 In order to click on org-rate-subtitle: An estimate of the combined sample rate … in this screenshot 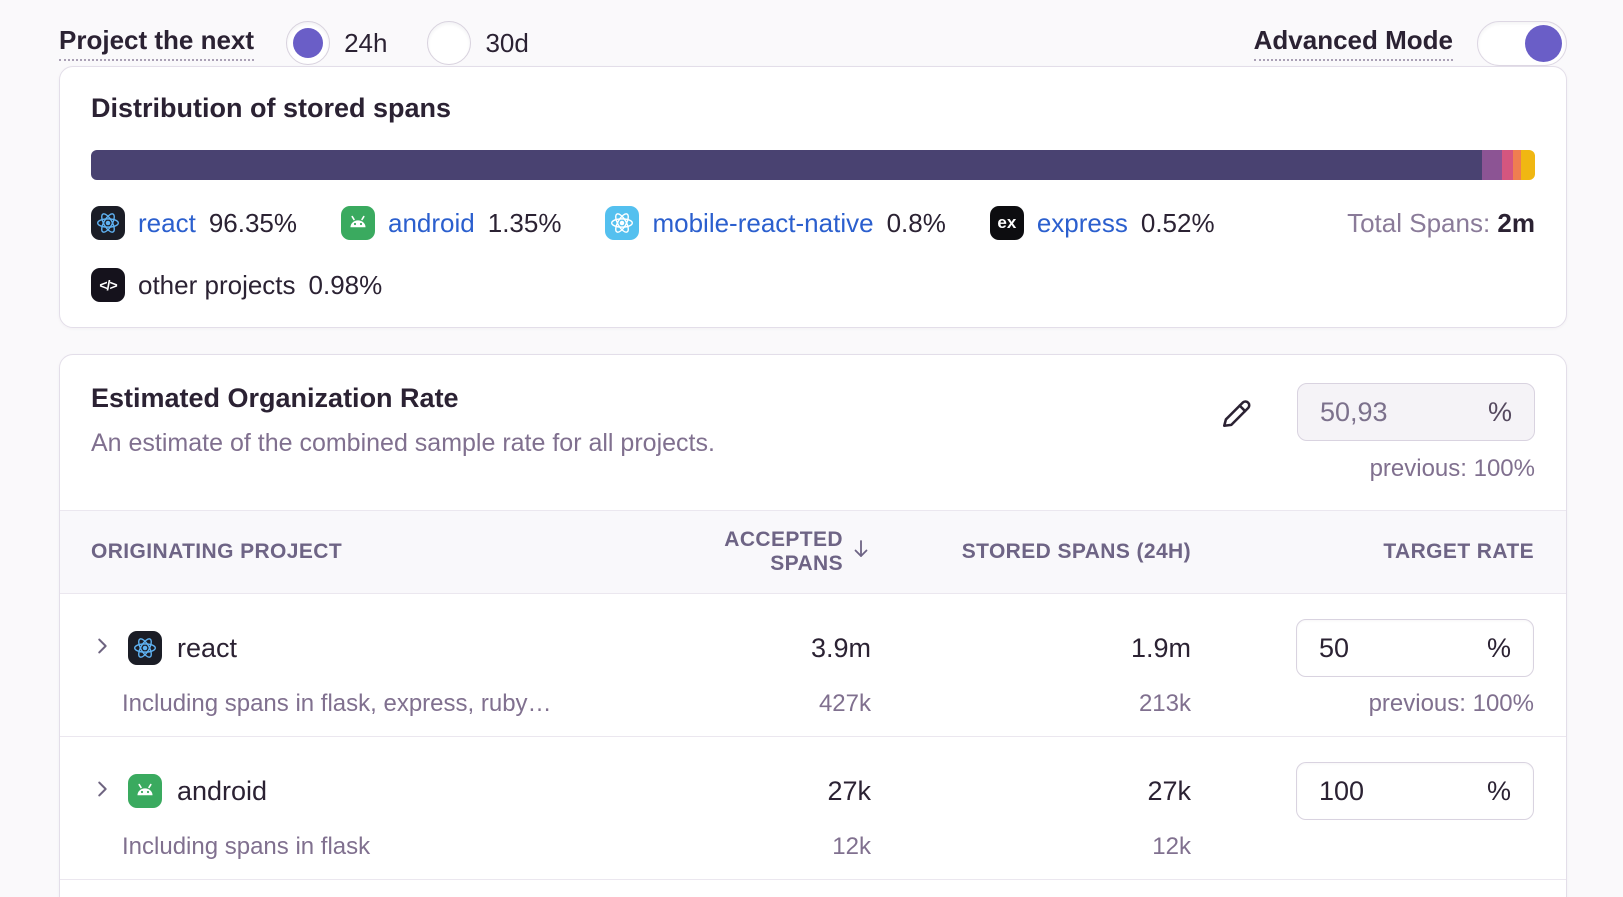, I will do `click(403, 443)`.